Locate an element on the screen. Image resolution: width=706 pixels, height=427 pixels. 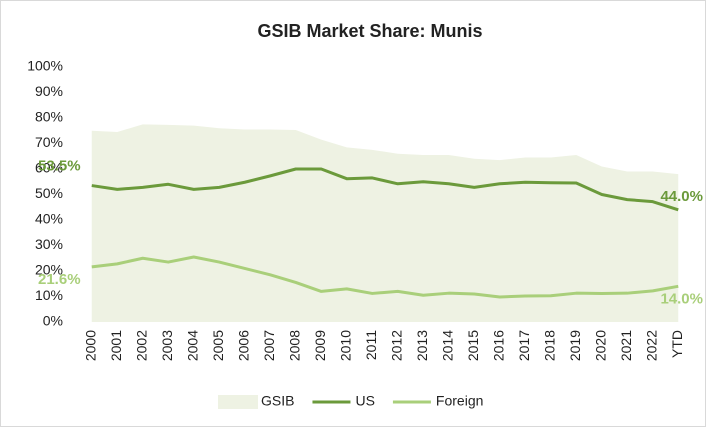
chart-title: GSIB Market Share: Munis is located at coordinates (369, 31).